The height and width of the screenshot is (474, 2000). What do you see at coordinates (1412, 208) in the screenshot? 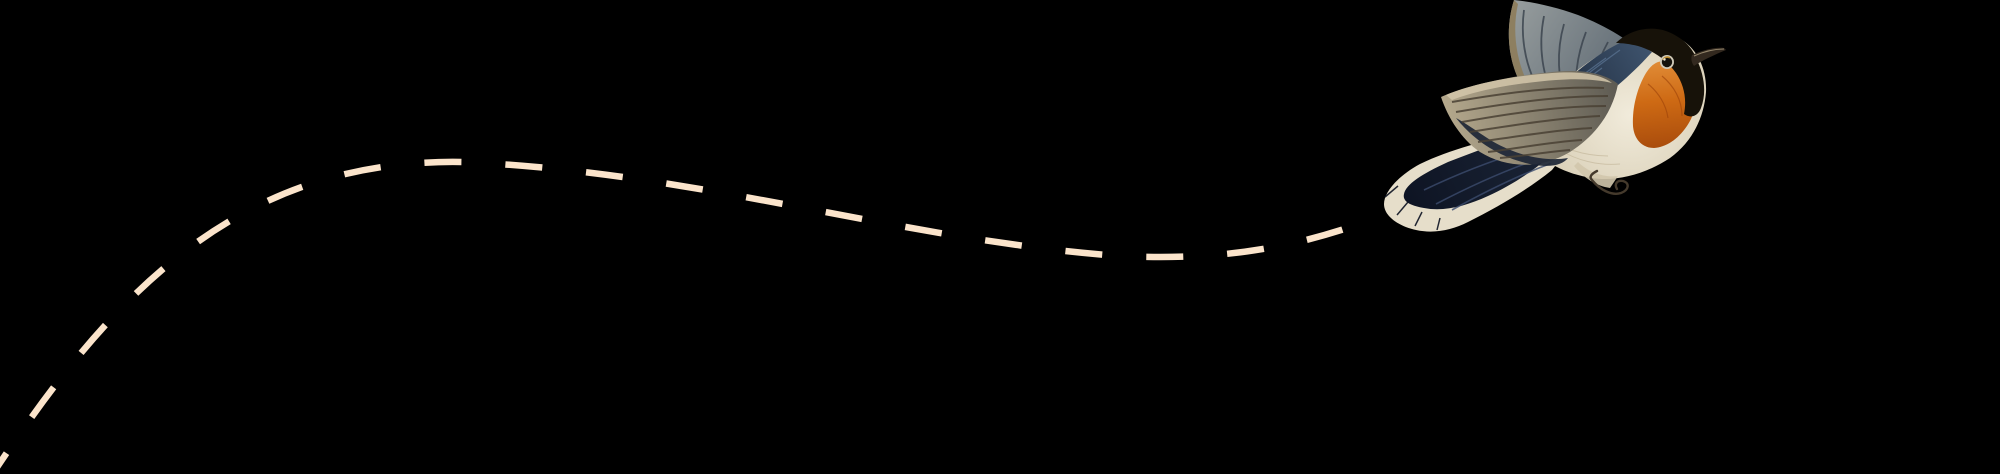
I see `tail-tip-separations` at bounding box center [1412, 208].